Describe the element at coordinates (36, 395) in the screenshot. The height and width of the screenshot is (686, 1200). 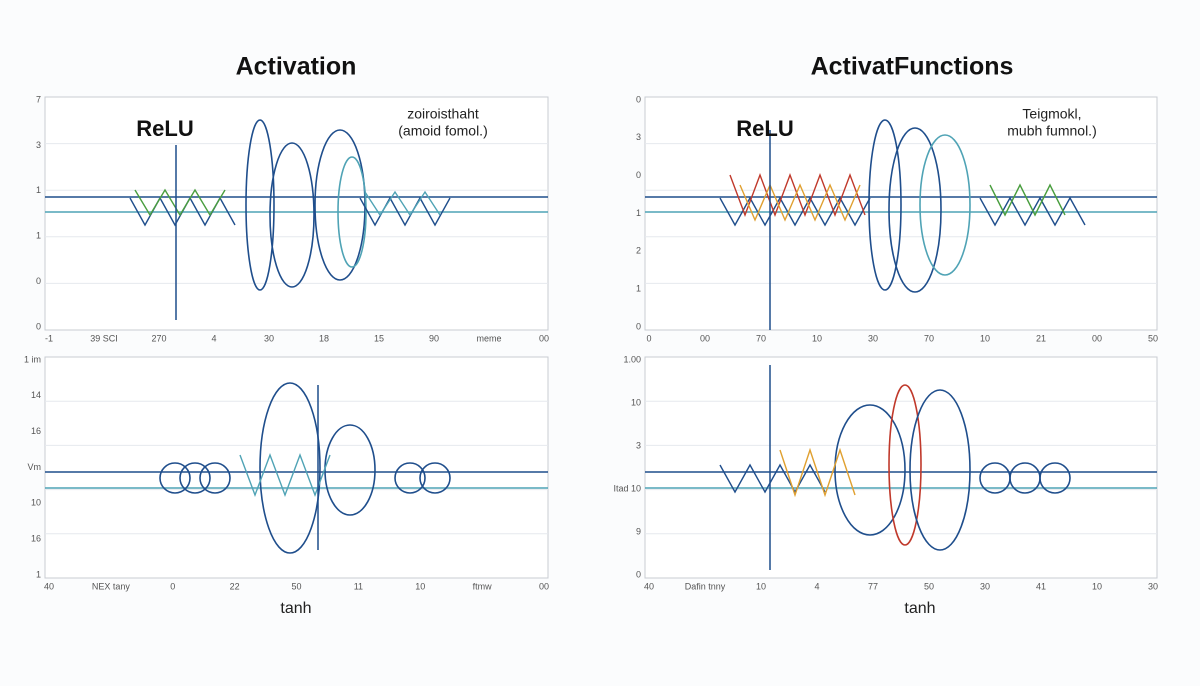
I see `y-tick-label: 14` at that location.